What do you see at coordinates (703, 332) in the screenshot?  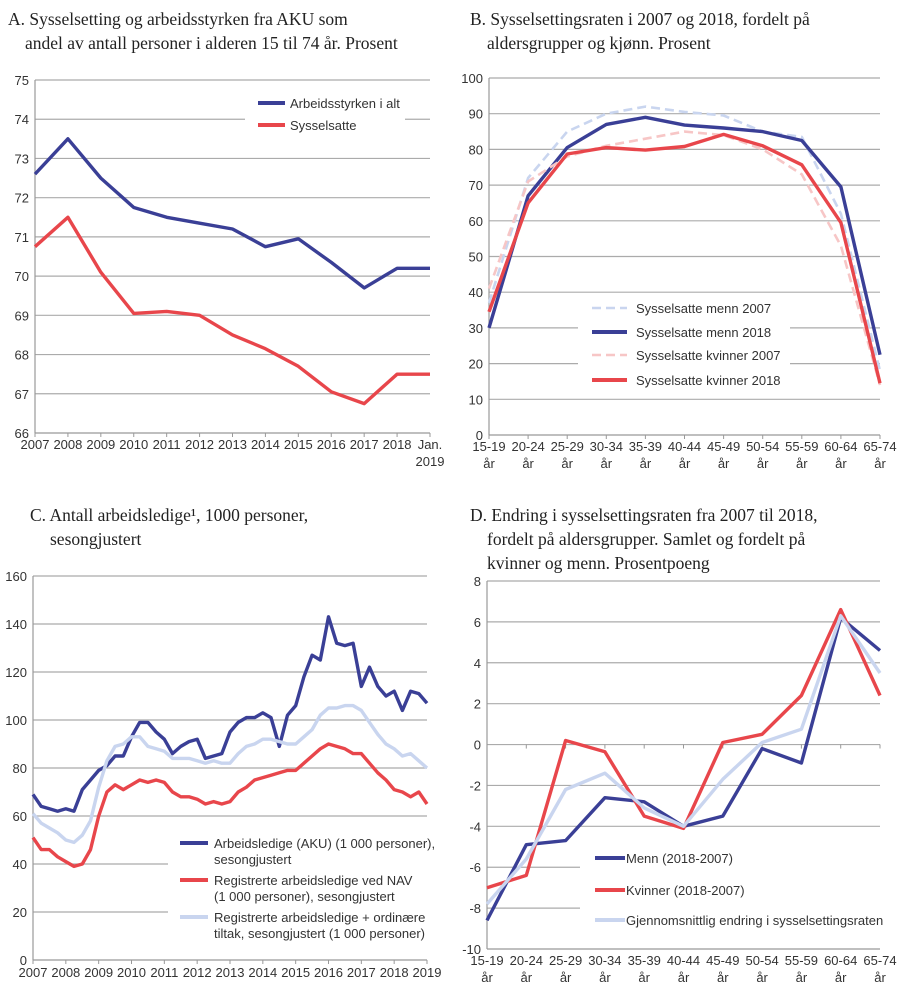 I see `legend-label: Sysselsatte menn 2018` at bounding box center [703, 332].